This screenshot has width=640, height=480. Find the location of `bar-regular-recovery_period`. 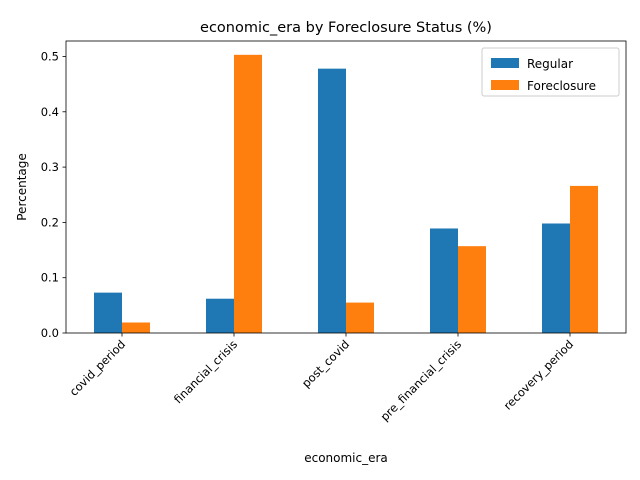

bar-regular-recovery_period is located at coordinates (556, 278).